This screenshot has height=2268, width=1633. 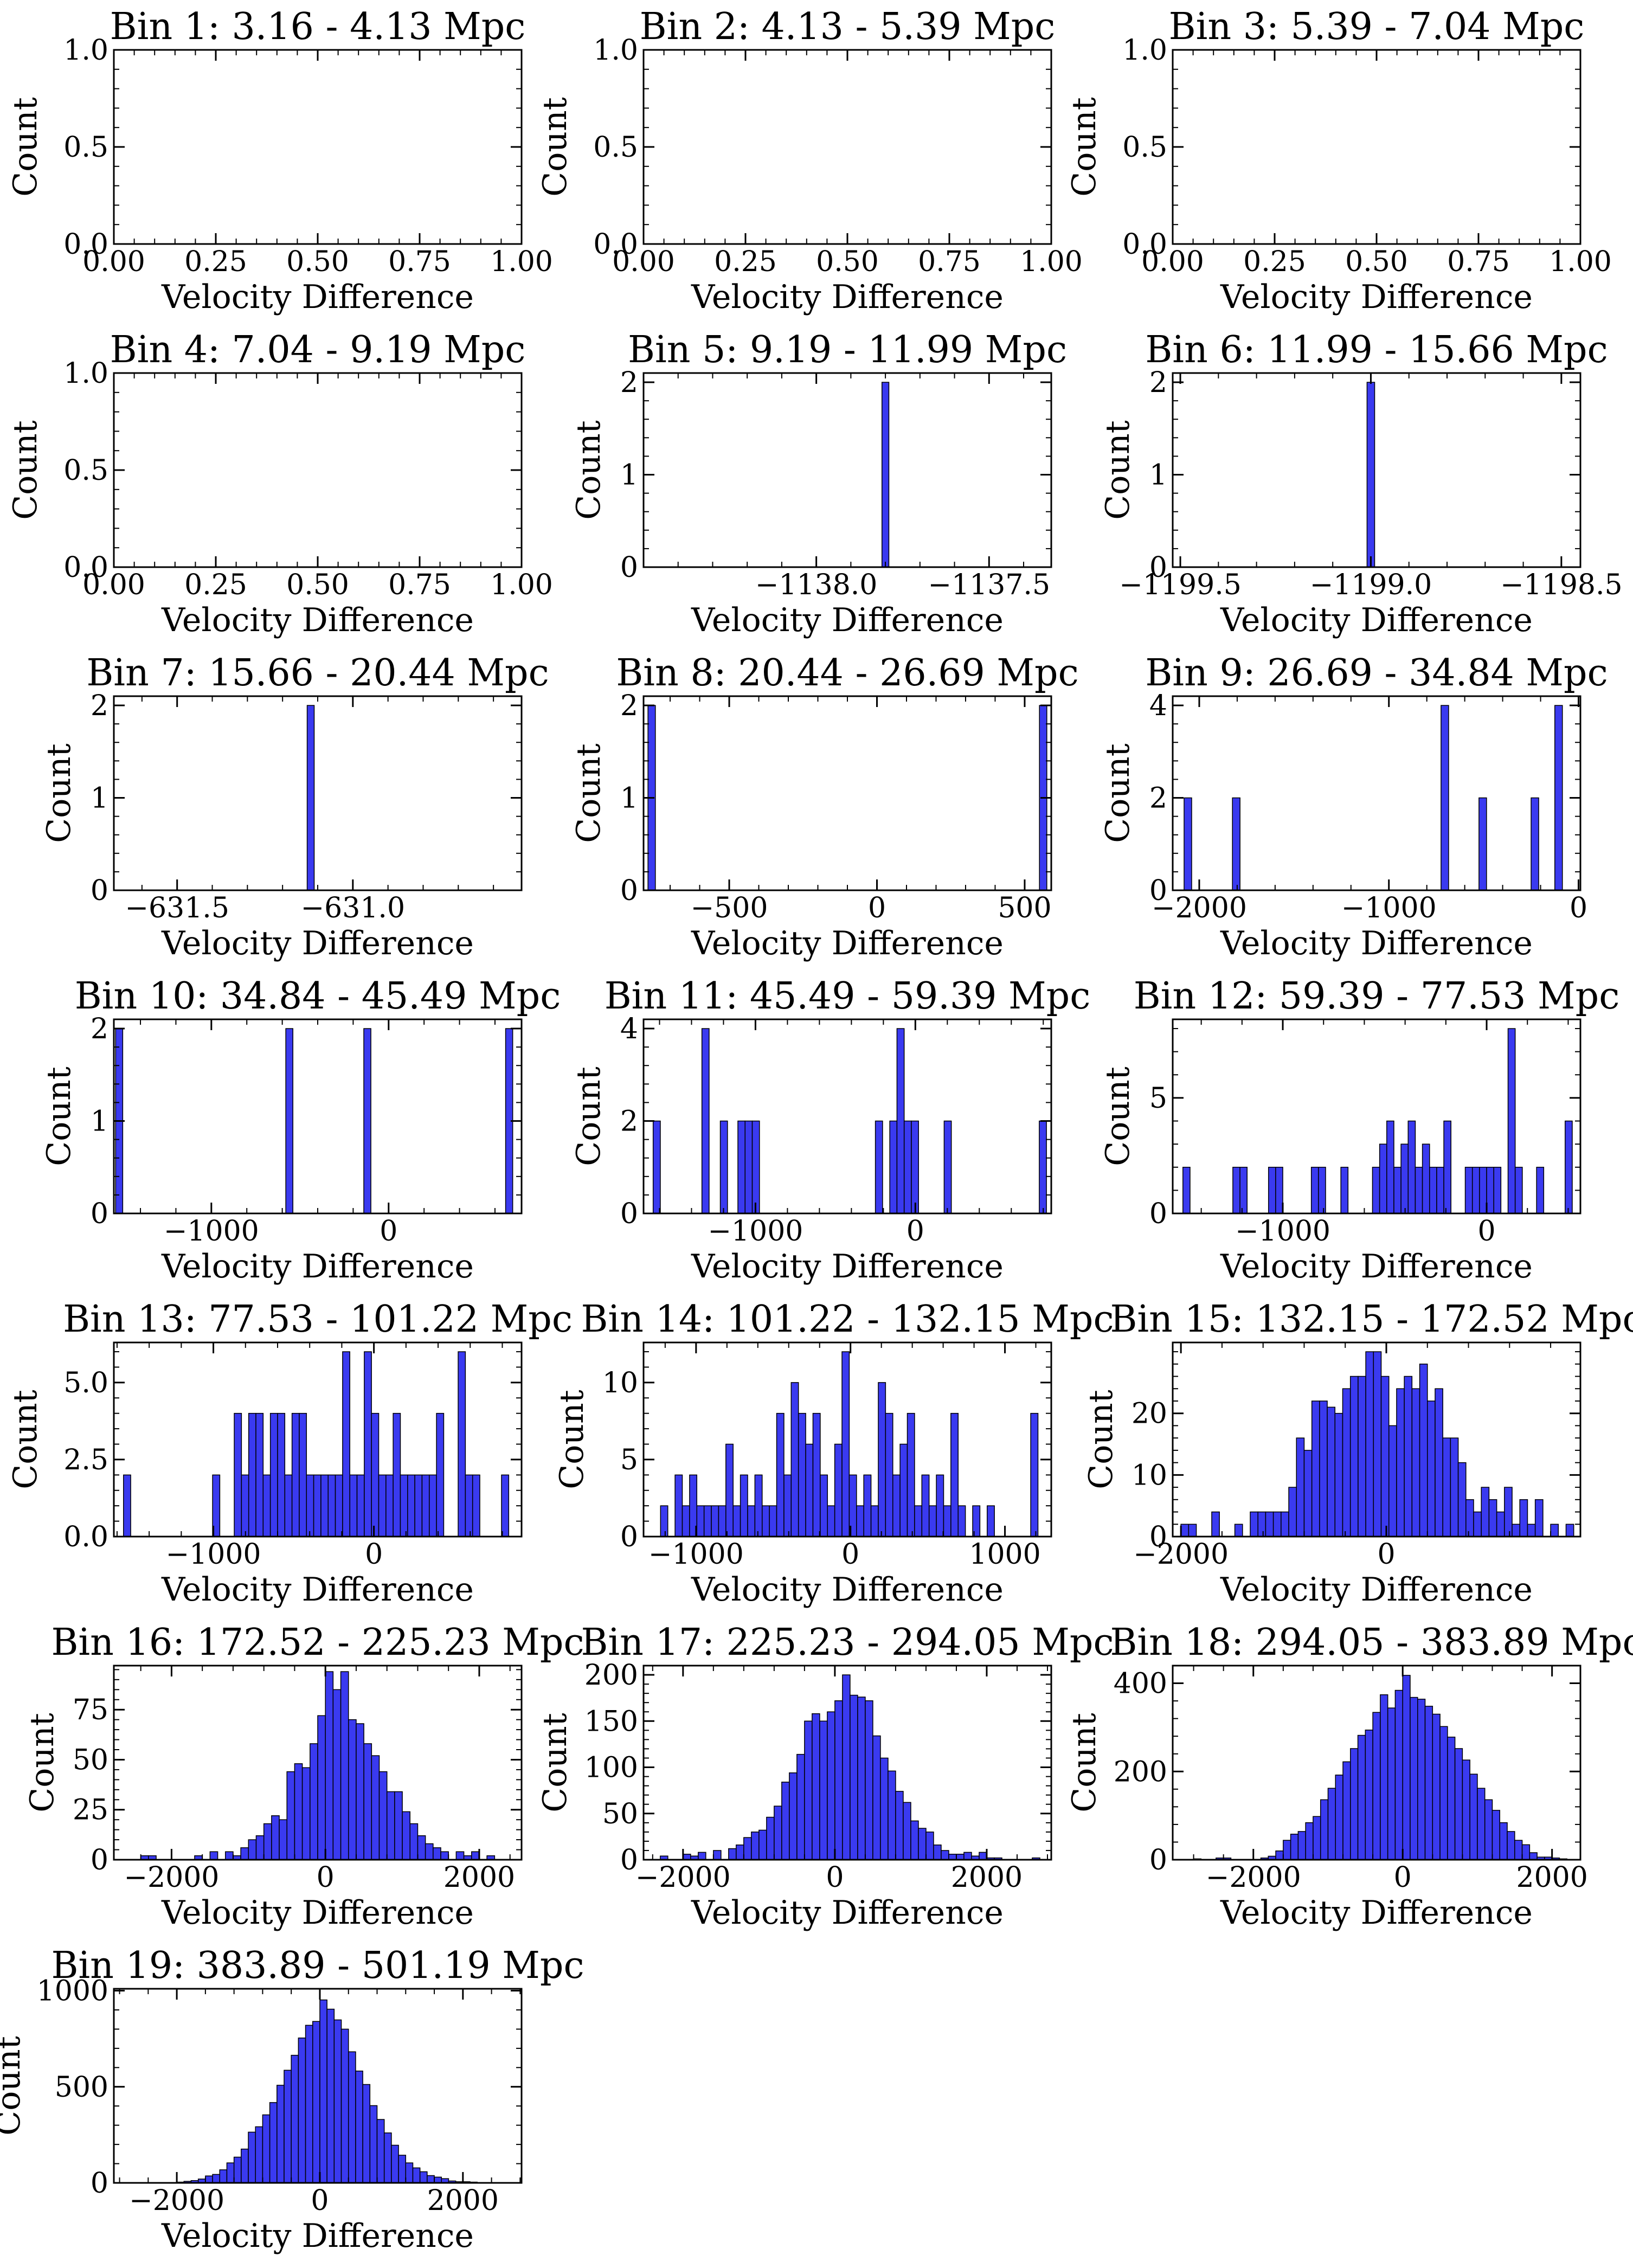 What do you see at coordinates (729, 908) in the screenshot?
I see `x-tick-label: −500` at bounding box center [729, 908].